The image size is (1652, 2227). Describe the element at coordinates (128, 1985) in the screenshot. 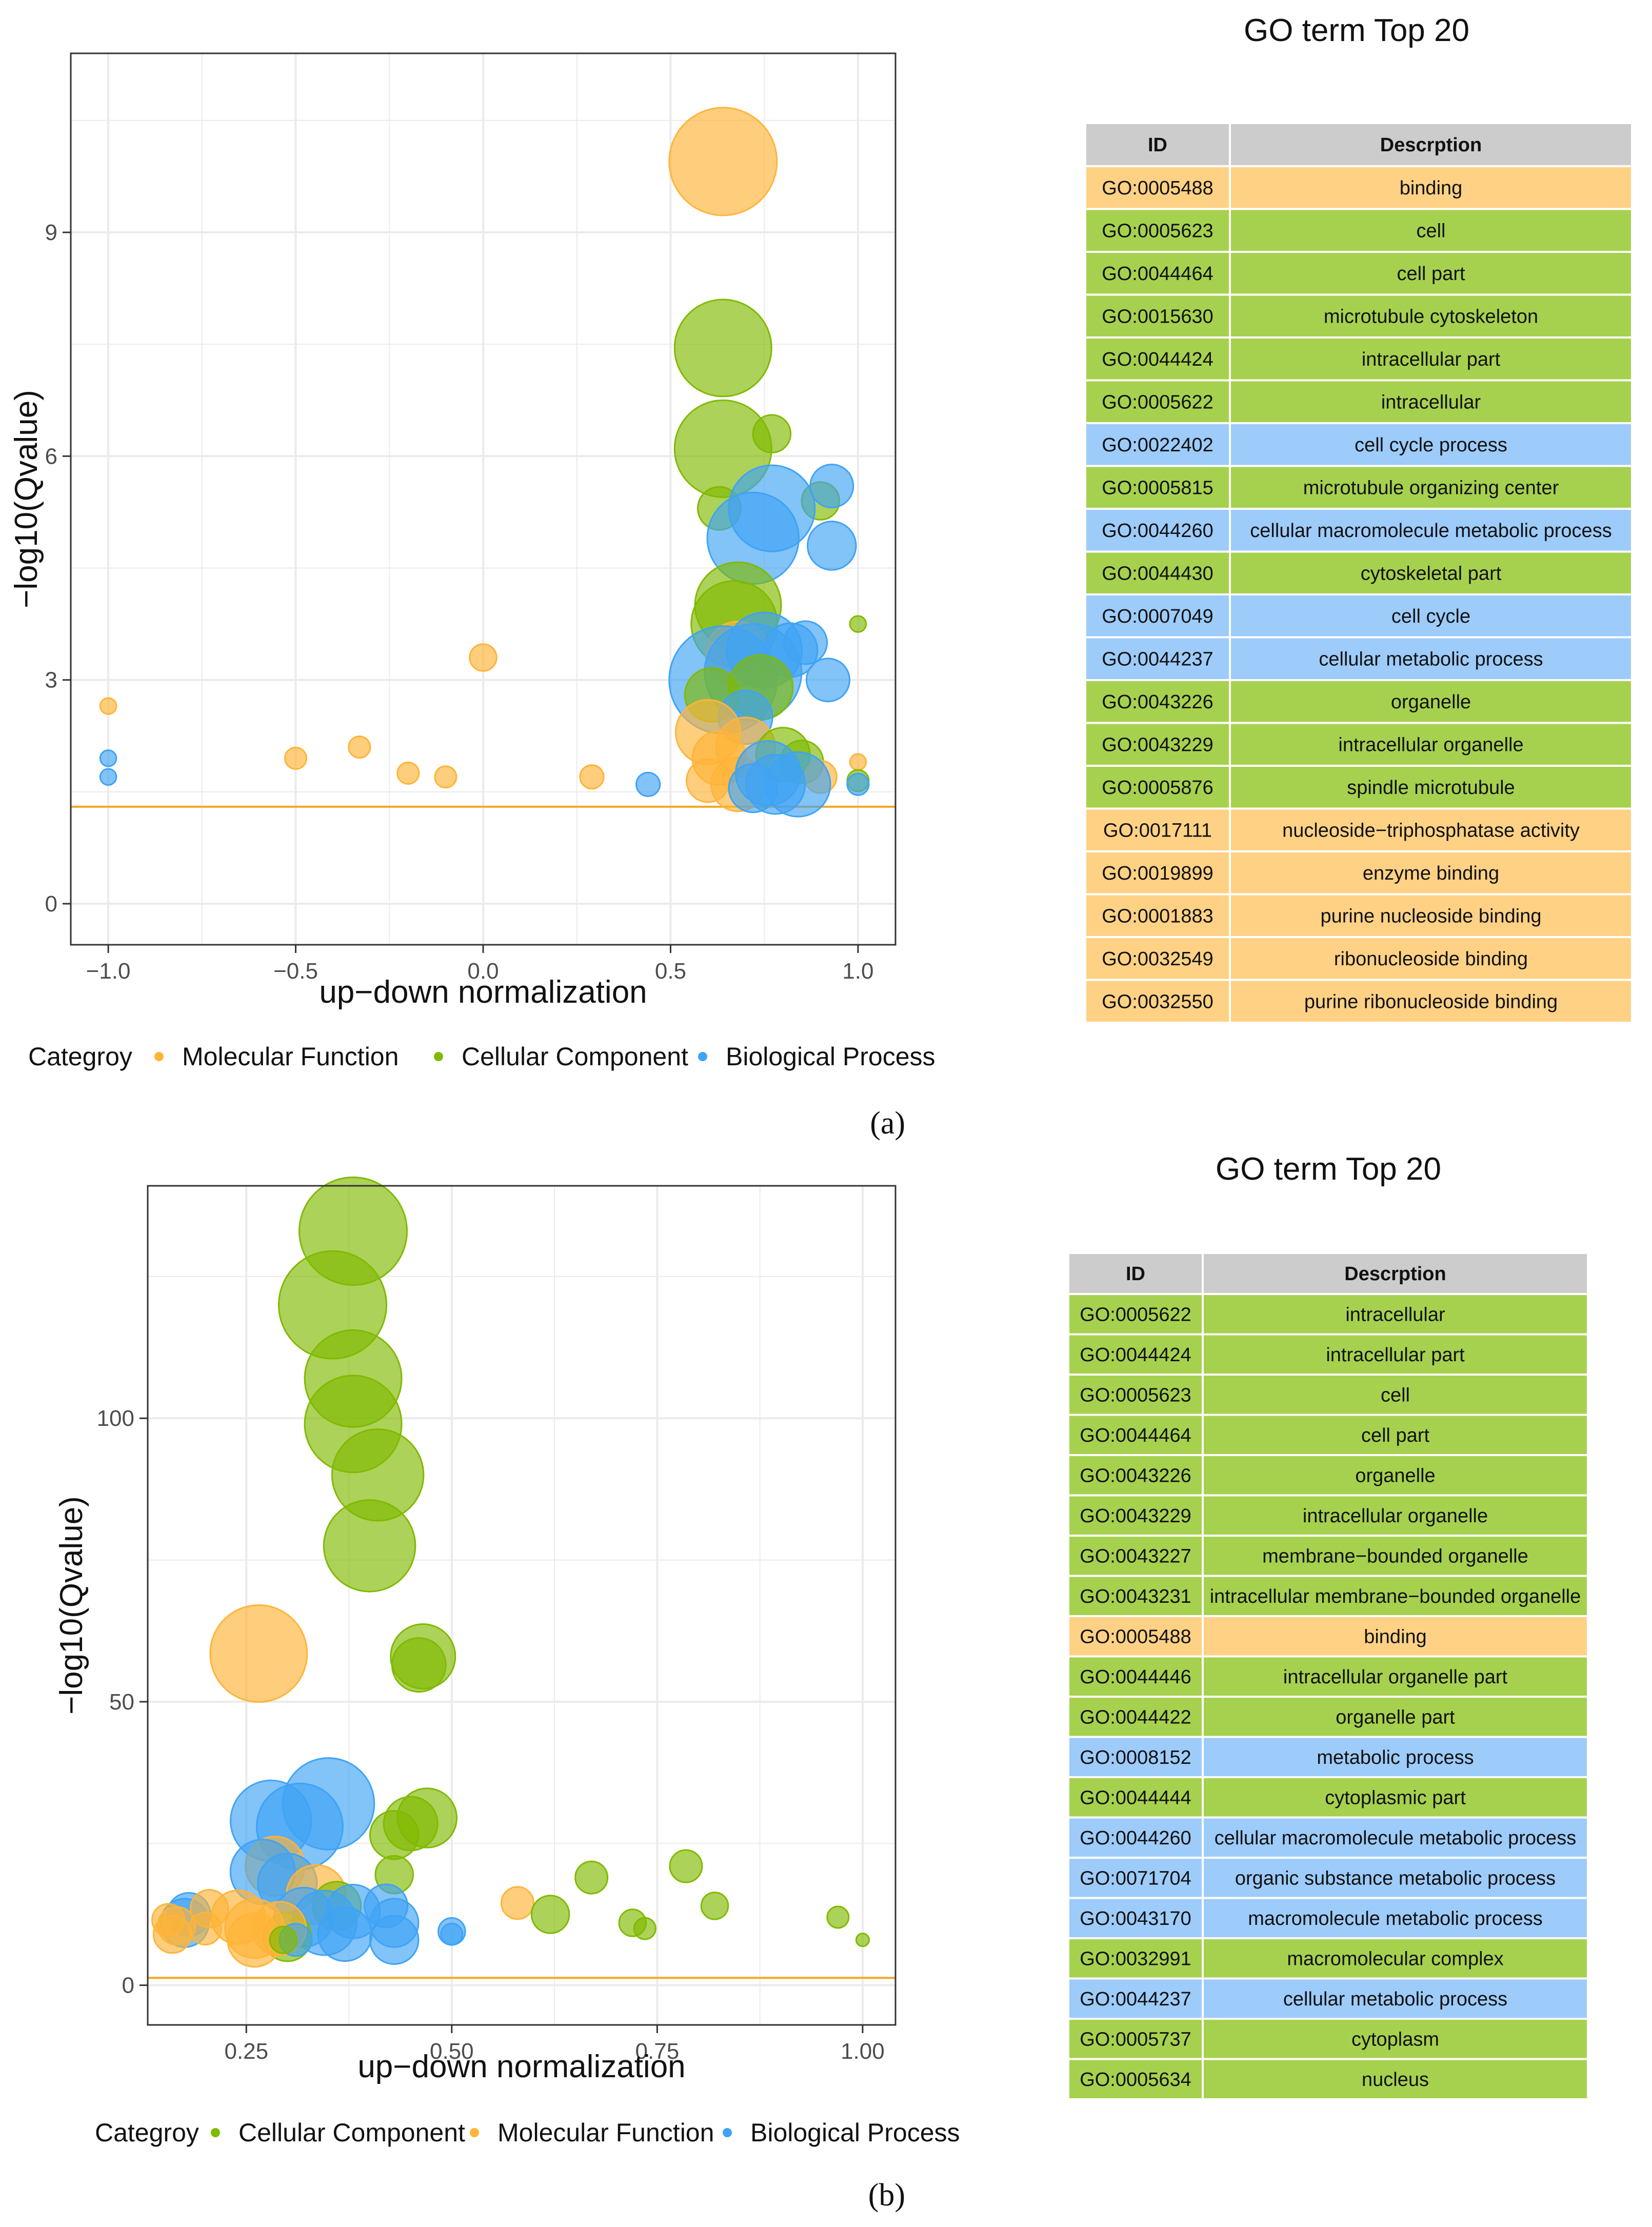

I see `y-tick-label: 0` at that location.